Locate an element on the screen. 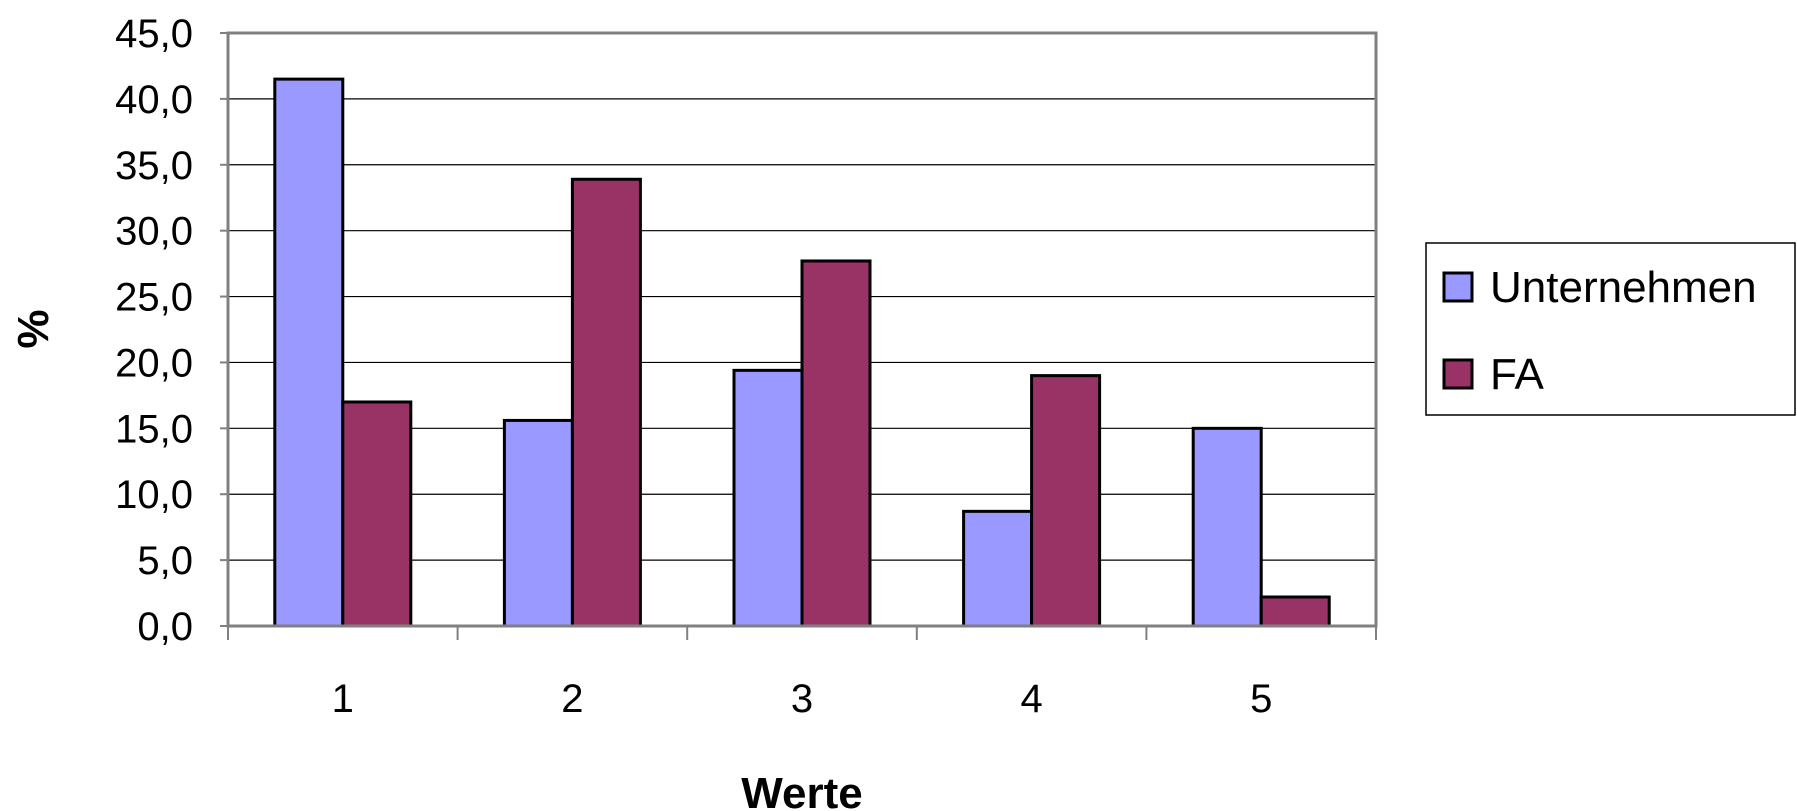 This screenshot has width=1797, height=811. y-tick-label: 40,0 is located at coordinates (154, 100).